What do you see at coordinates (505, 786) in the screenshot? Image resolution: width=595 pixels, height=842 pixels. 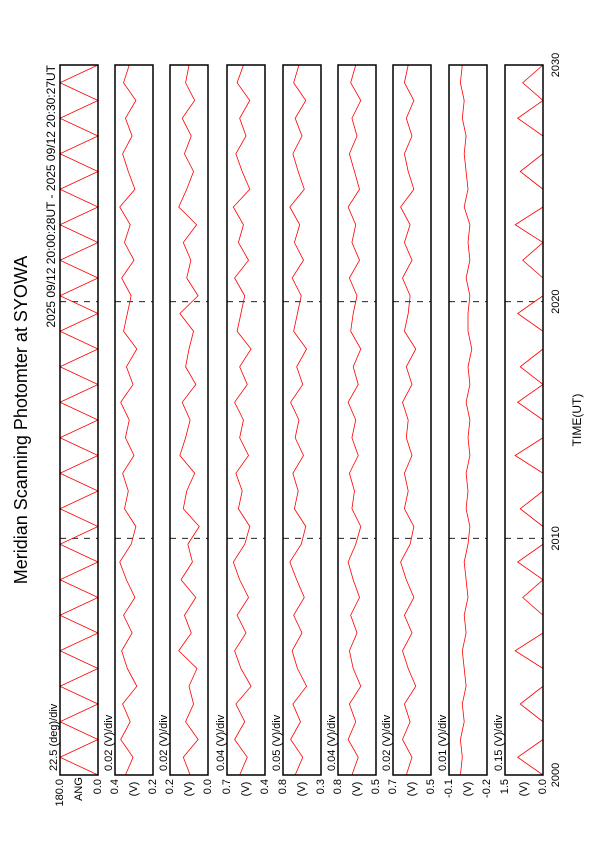 I see `y-tick-label: 1.5` at bounding box center [505, 786].